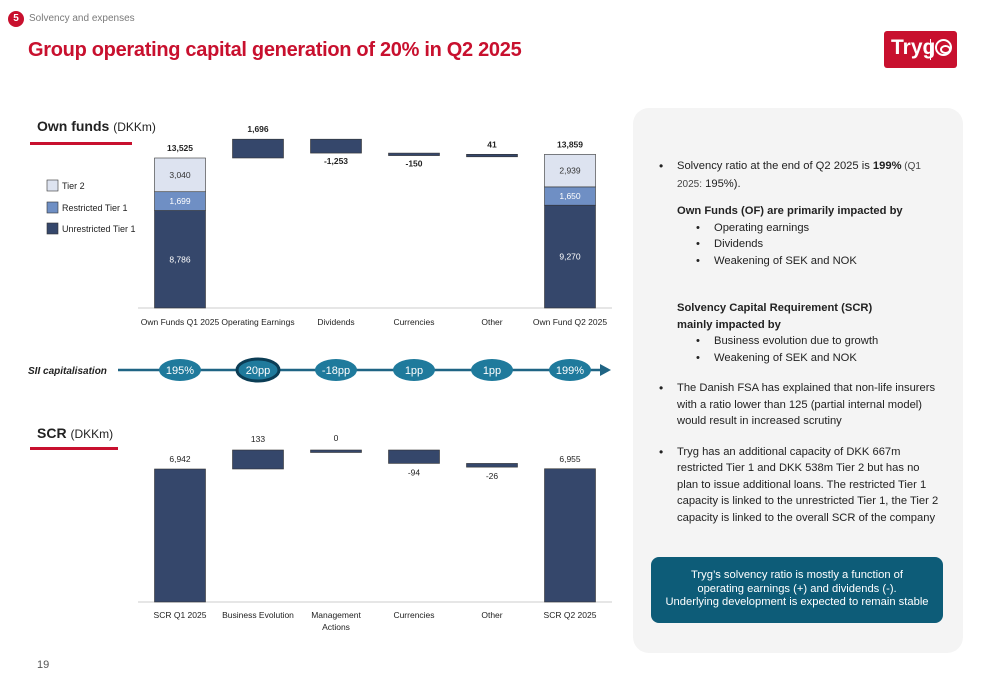 This screenshot has height=685, width=1000. What do you see at coordinates (375, 518) in the screenshot?
I see `scr-bars: 6,942 6,955 133 0 -94 -26` at bounding box center [375, 518].